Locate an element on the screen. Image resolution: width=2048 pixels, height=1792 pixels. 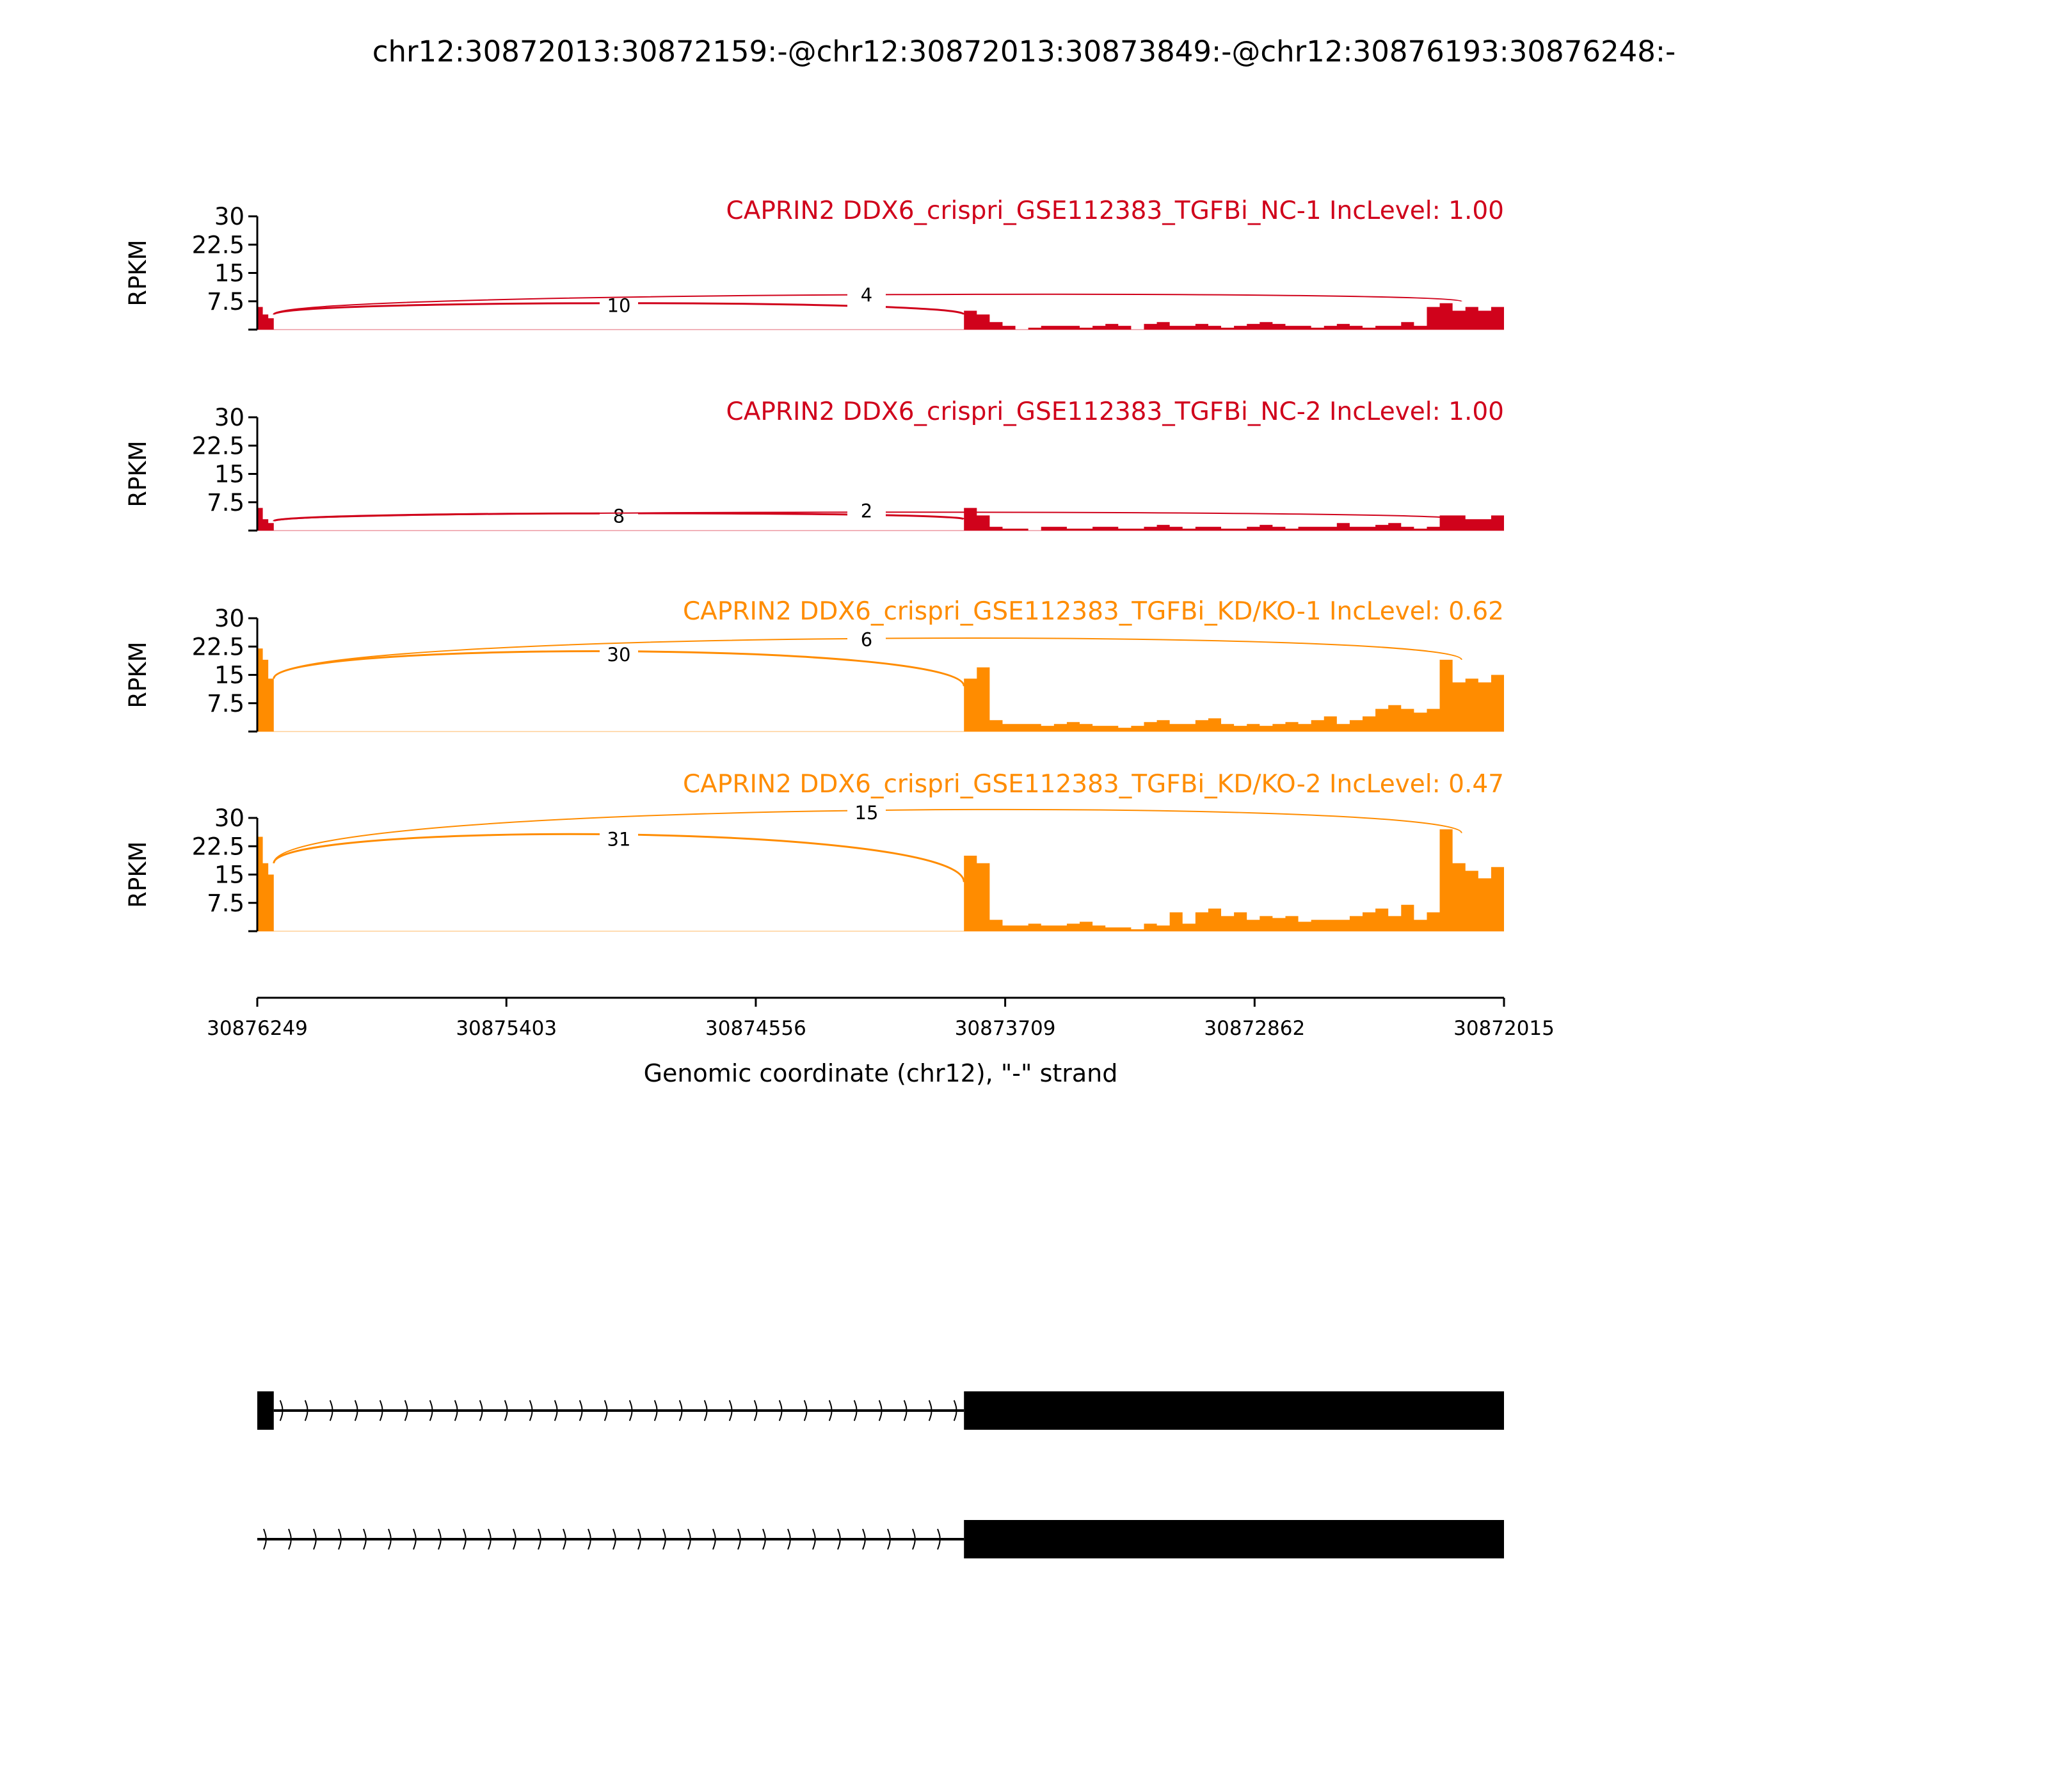
x-tick-label: 30874556 is located at coordinates (755, 1028).